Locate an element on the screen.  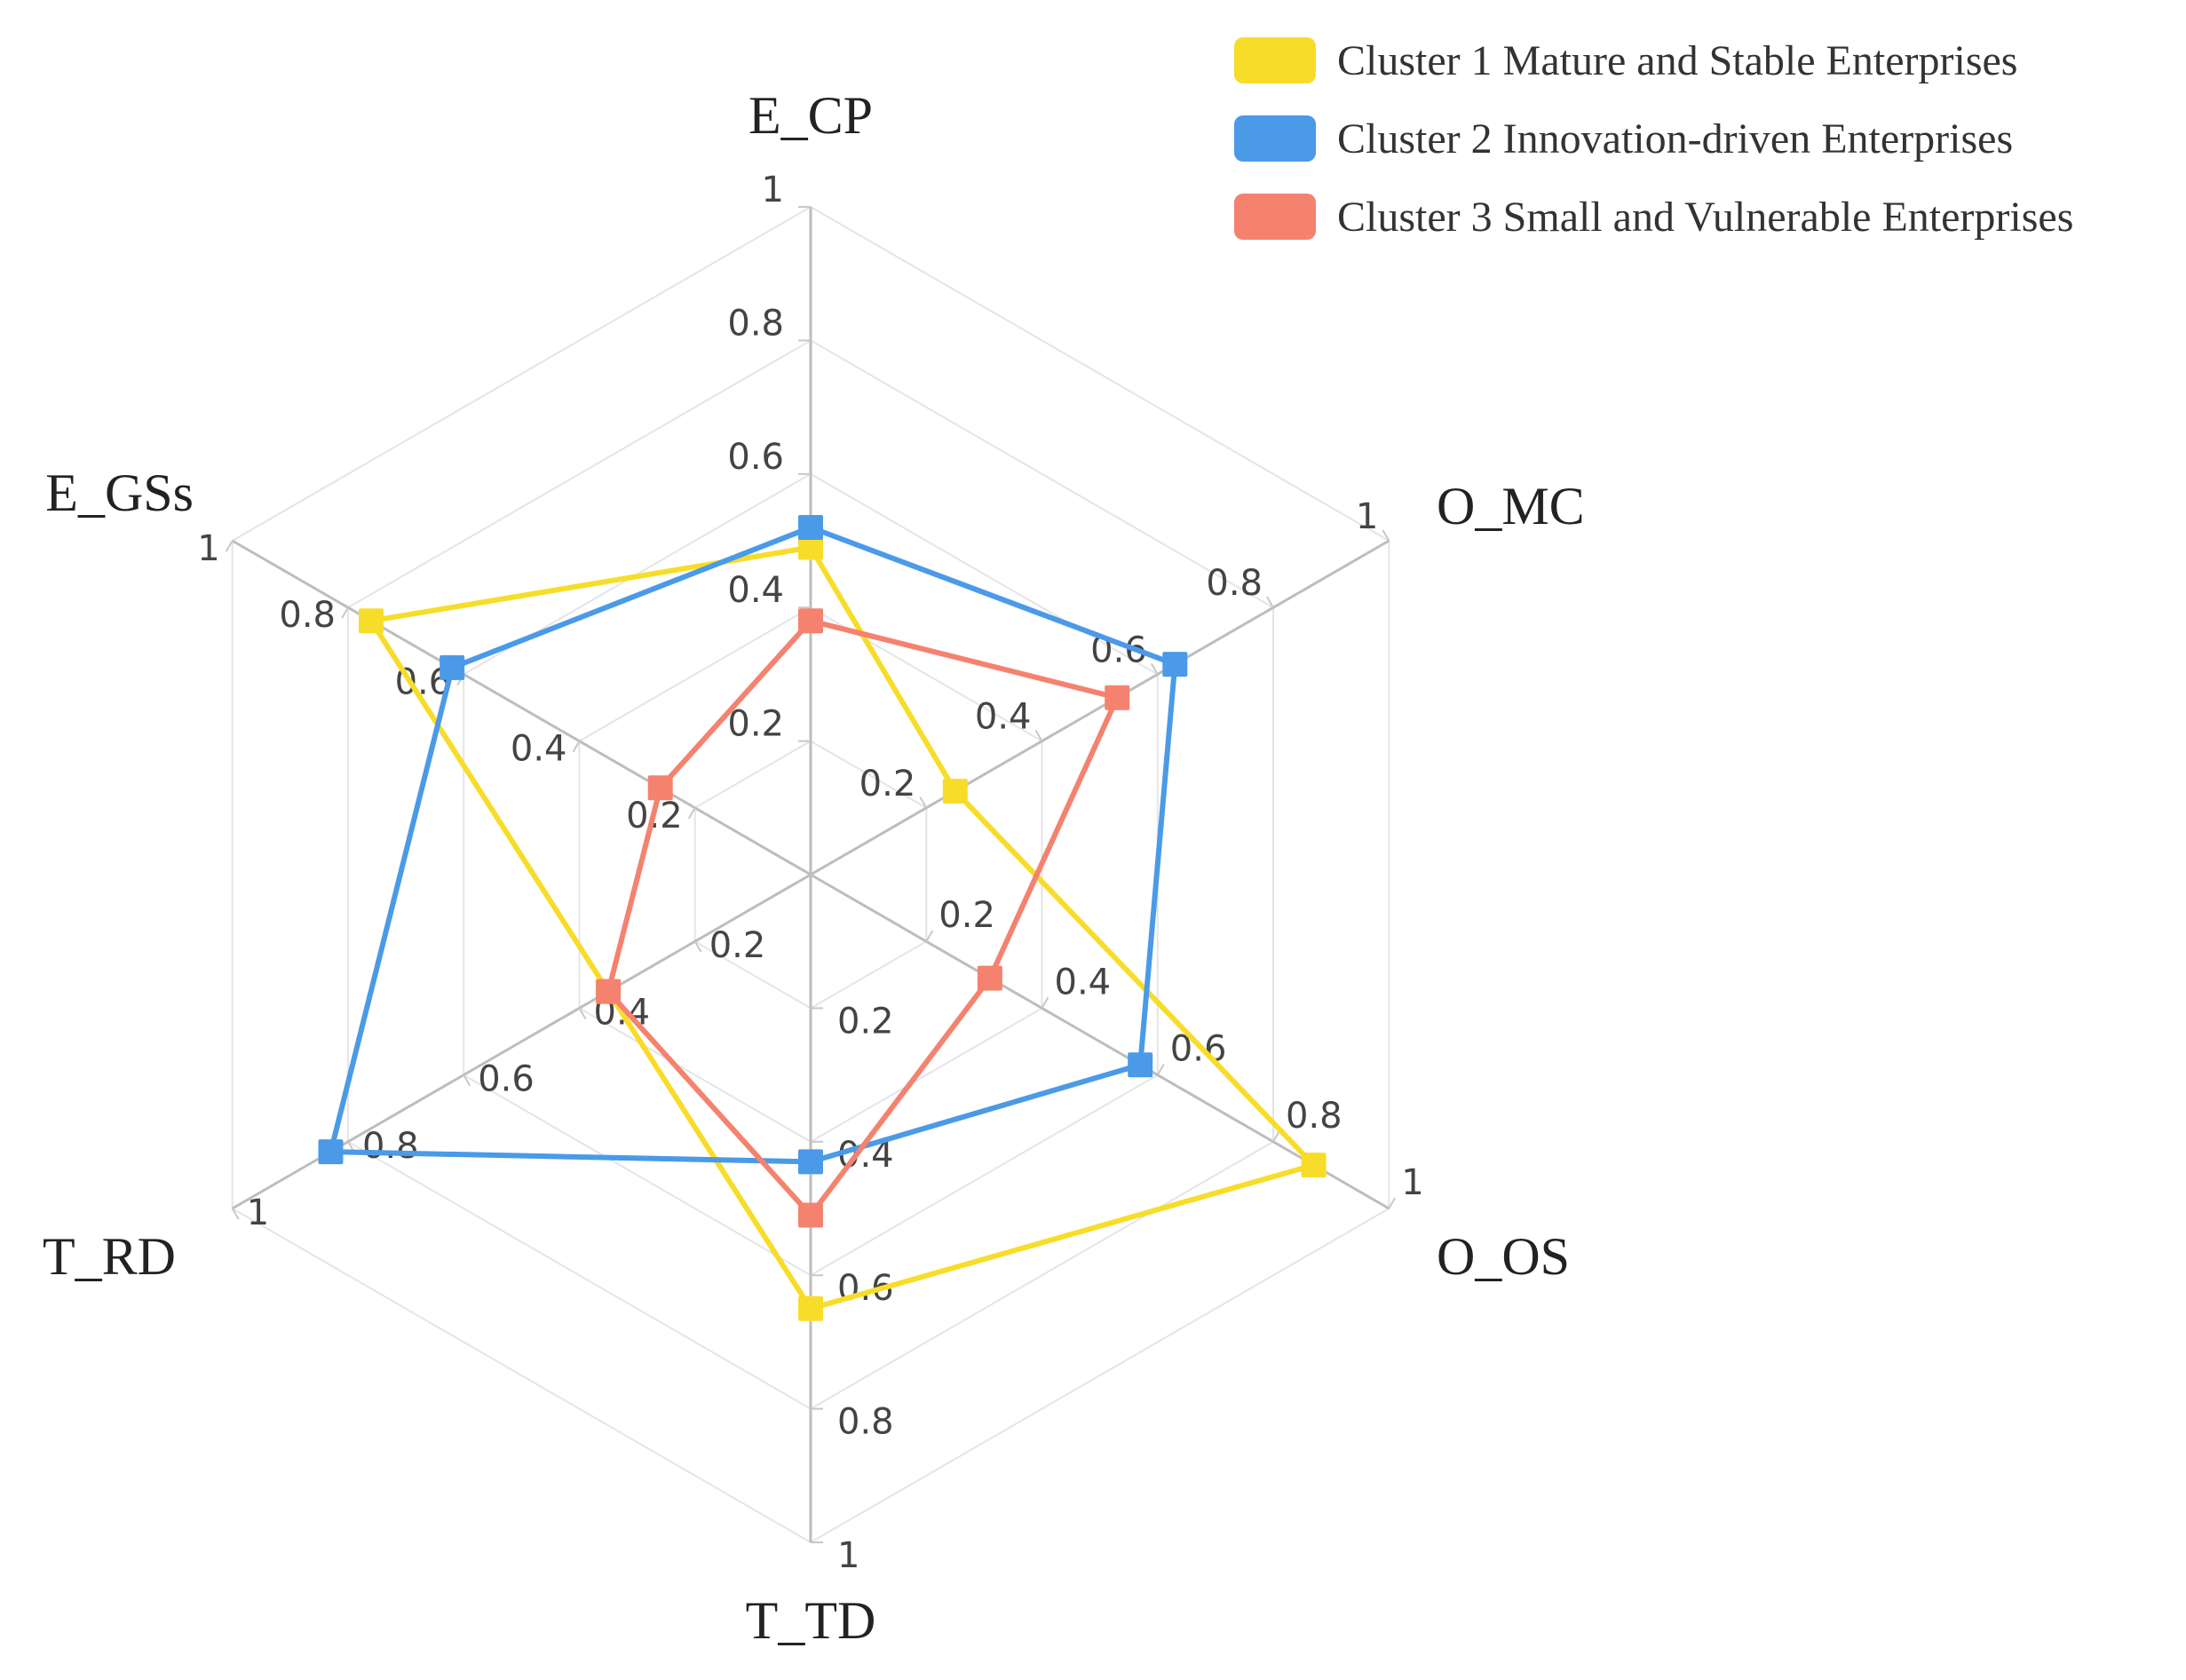
tick-label-e_cp: 0.8 is located at coordinates (755, 323).